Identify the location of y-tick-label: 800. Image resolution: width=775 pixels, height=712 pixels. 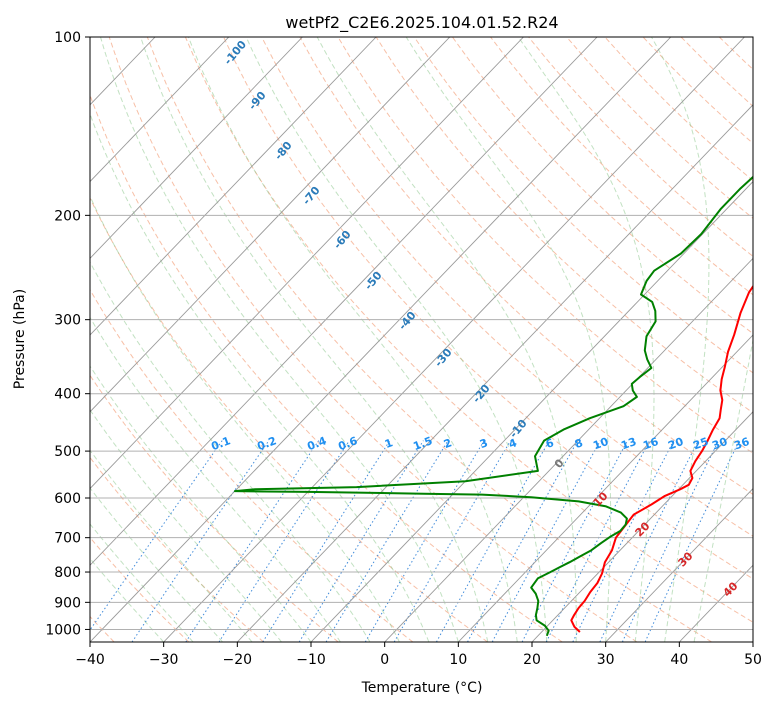
(67, 573).